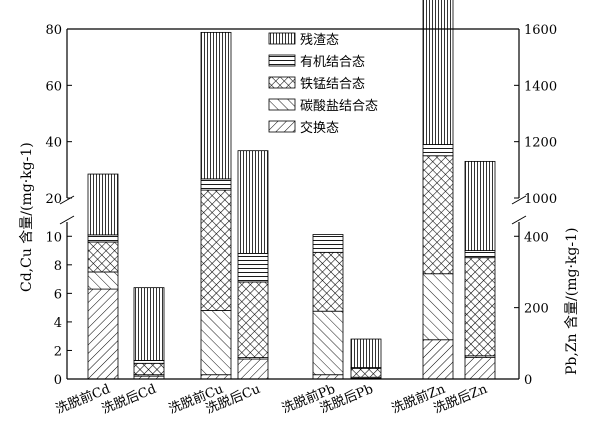  Describe the element at coordinates (53, 30) in the screenshot. I see `left-tick-label: 80` at that location.